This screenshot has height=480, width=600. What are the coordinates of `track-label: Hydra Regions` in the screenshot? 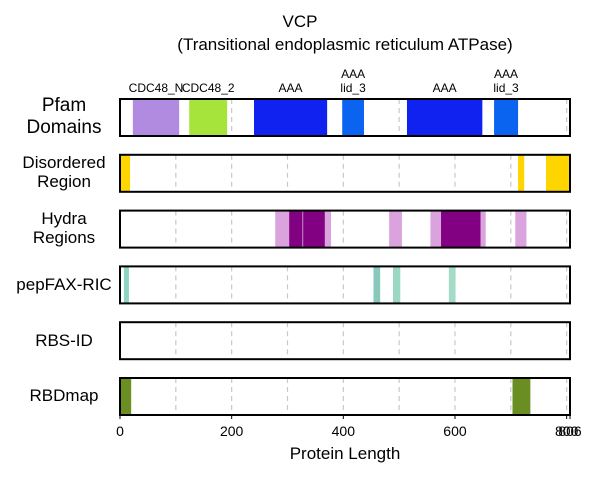 It's located at (64, 228).